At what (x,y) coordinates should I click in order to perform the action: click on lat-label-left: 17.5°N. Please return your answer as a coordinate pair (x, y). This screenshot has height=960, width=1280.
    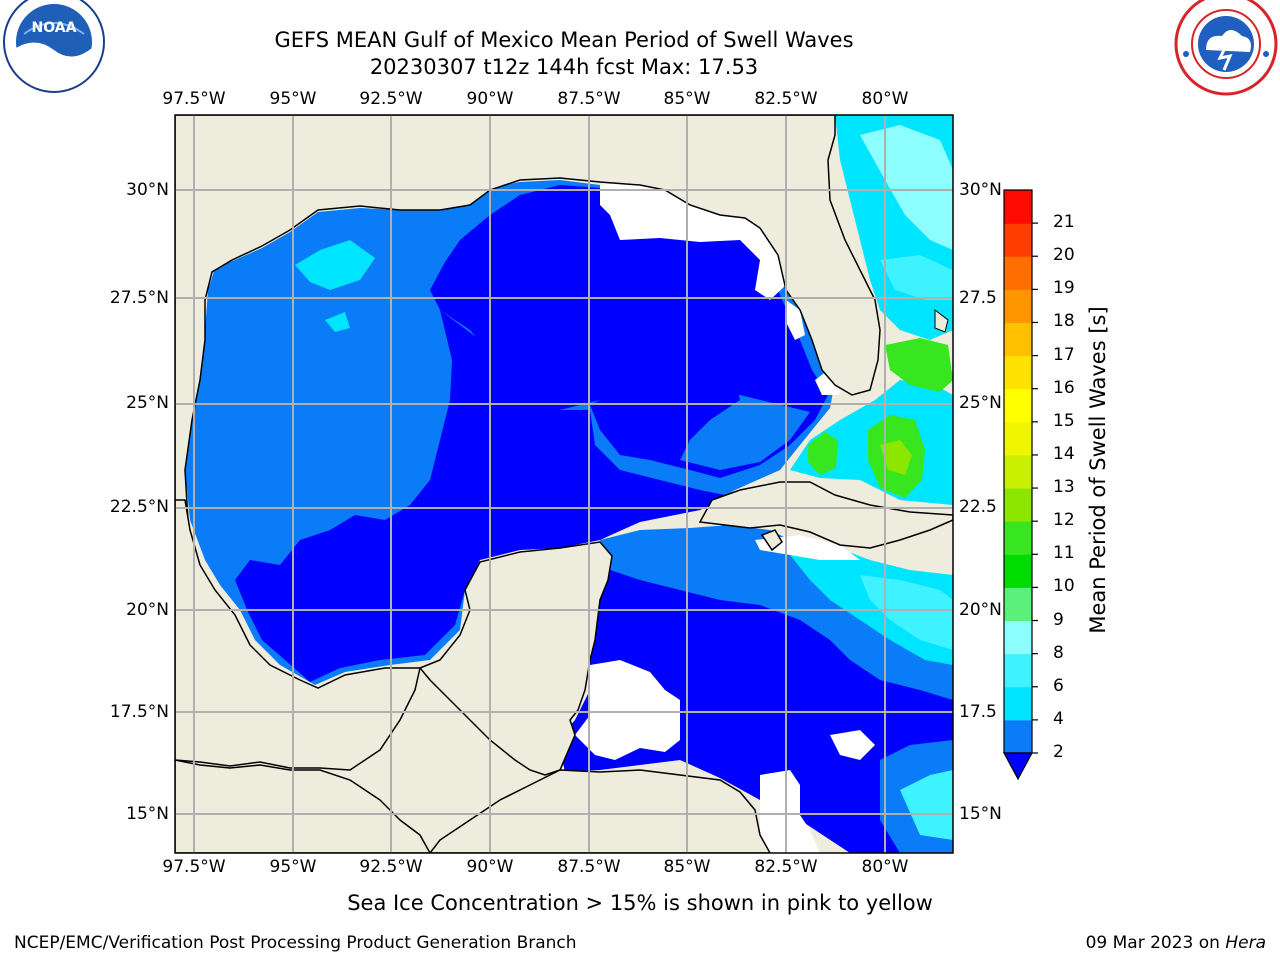
    Looking at the image, I should click on (139, 712).